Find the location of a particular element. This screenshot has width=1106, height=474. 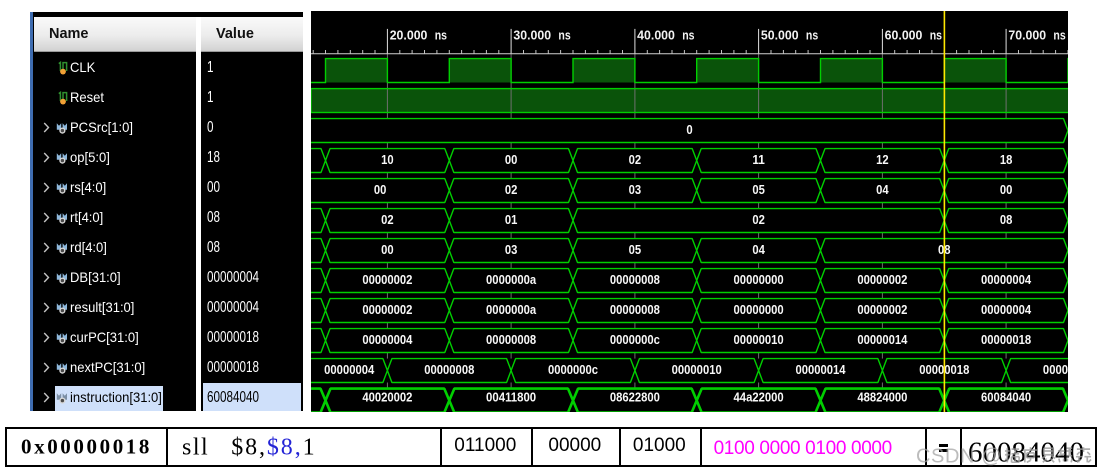

svg-text: 00000018 is located at coordinates (1006, 339).